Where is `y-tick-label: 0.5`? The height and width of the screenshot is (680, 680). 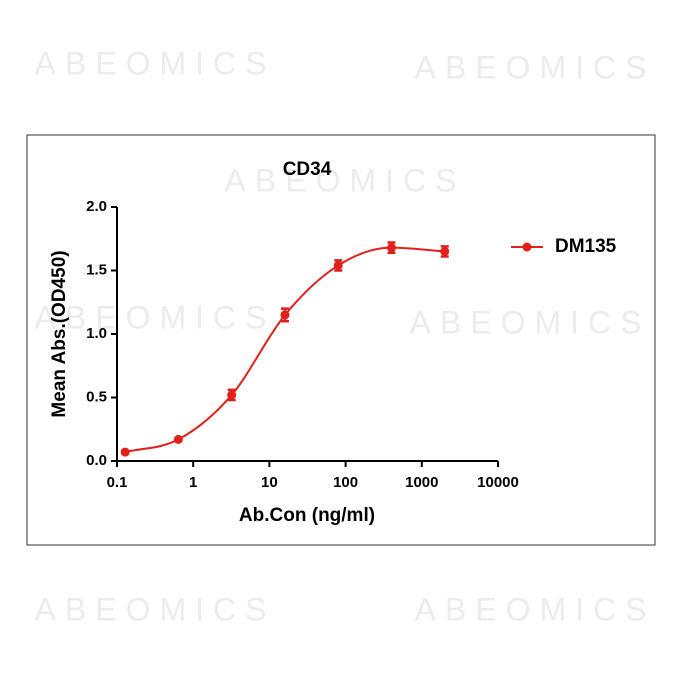 y-tick-label: 0.5 is located at coordinates (96, 396).